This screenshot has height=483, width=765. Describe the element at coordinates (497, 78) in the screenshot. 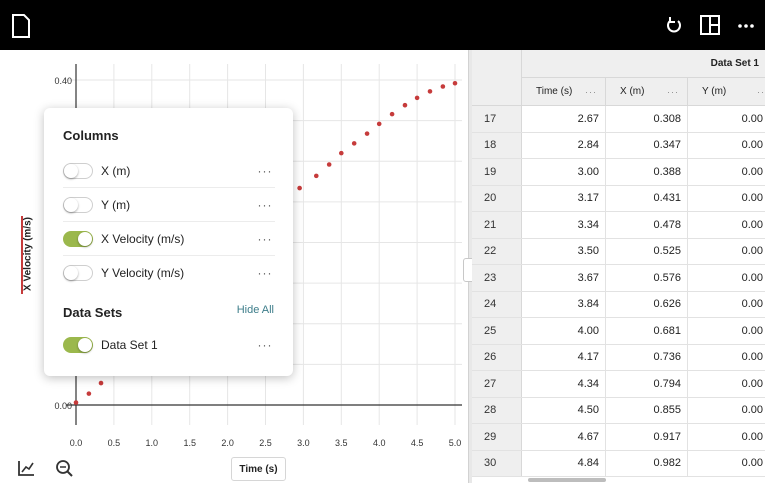

I see `row-index-header` at that location.